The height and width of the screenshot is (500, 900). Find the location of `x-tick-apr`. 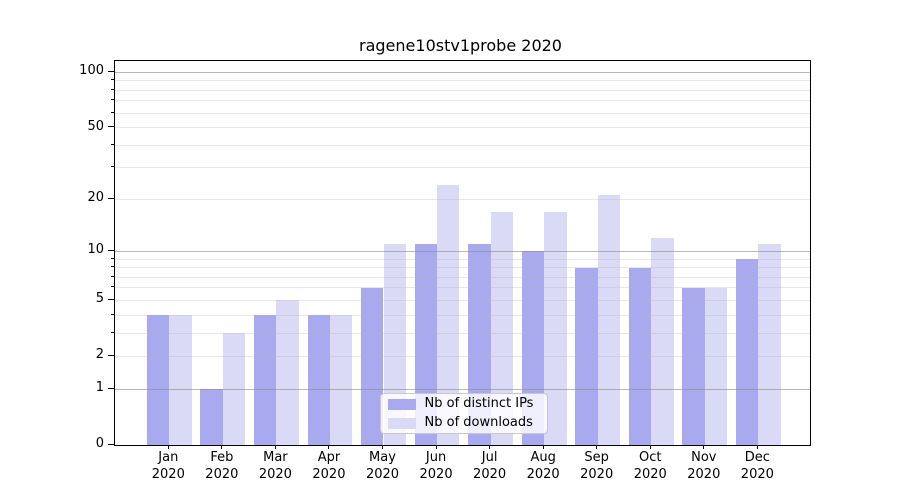

x-tick-apr is located at coordinates (329, 447).